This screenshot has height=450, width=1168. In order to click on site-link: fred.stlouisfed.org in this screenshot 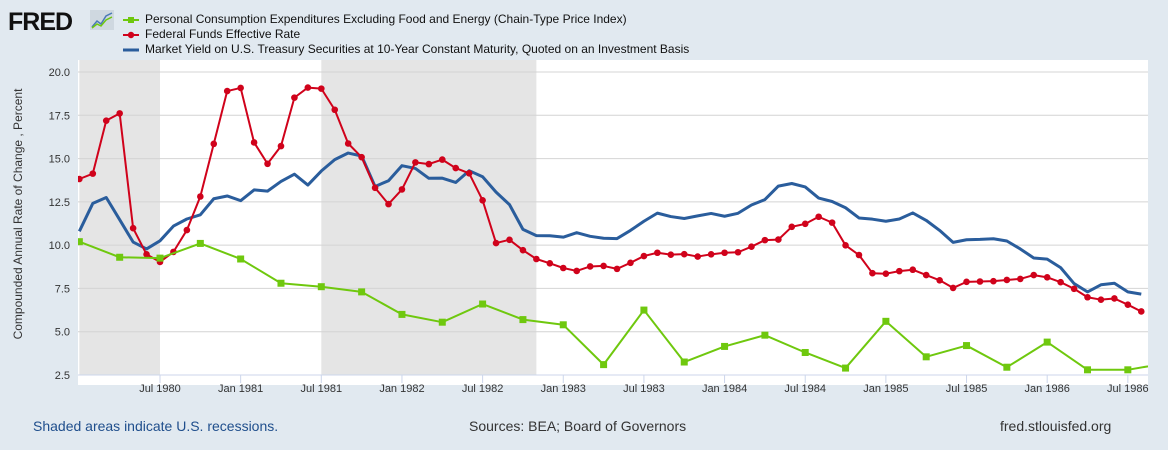, I will do `click(1056, 426)`.